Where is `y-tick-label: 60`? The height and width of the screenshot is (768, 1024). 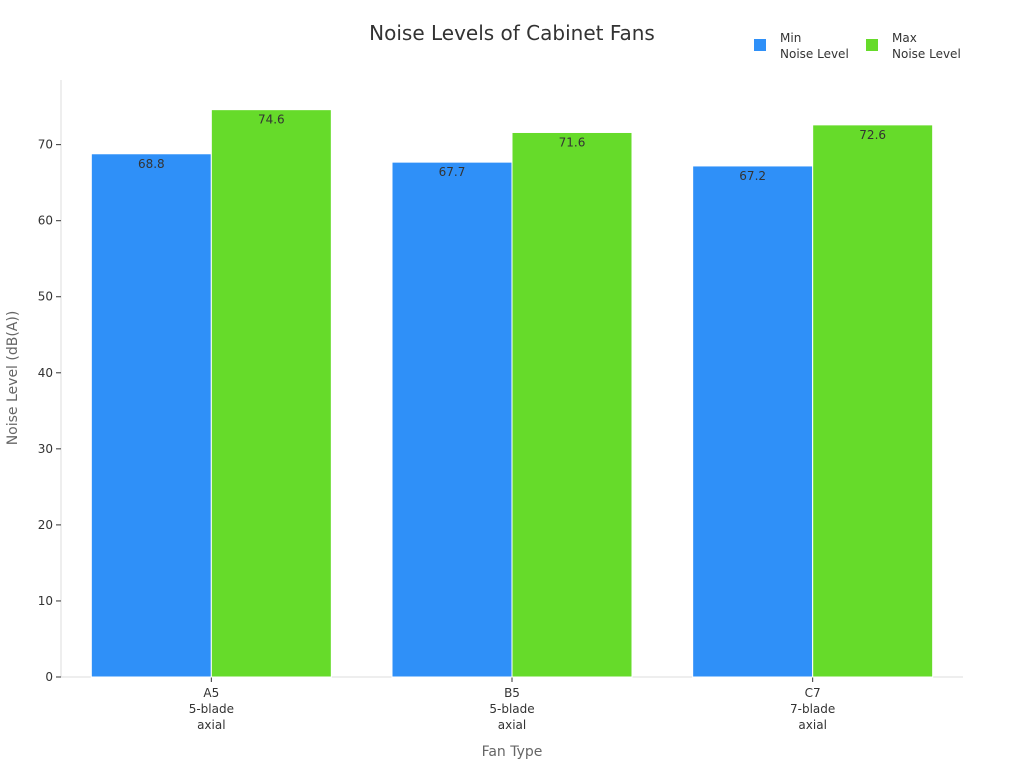 y-tick-label: 60 is located at coordinates (45, 221).